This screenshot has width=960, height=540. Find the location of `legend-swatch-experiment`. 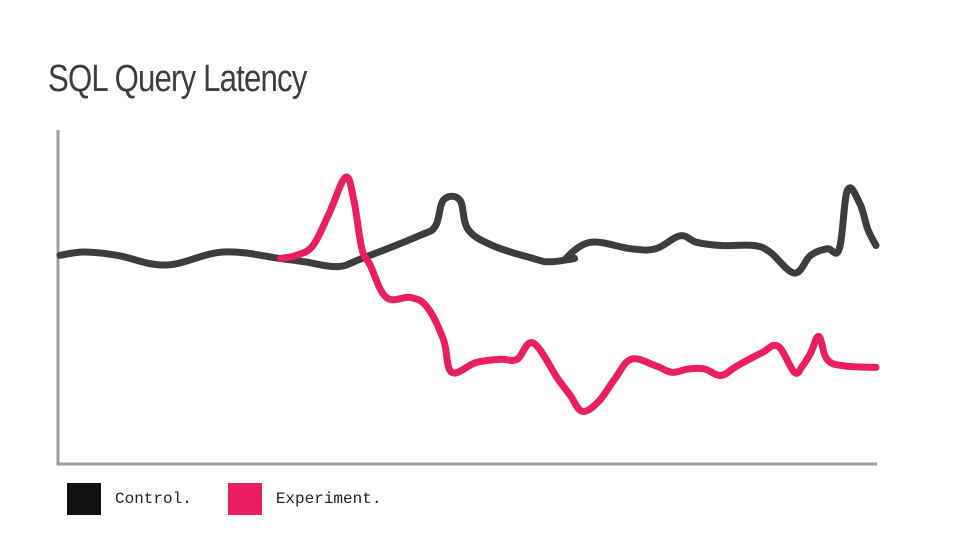

legend-swatch-experiment is located at coordinates (244, 499).